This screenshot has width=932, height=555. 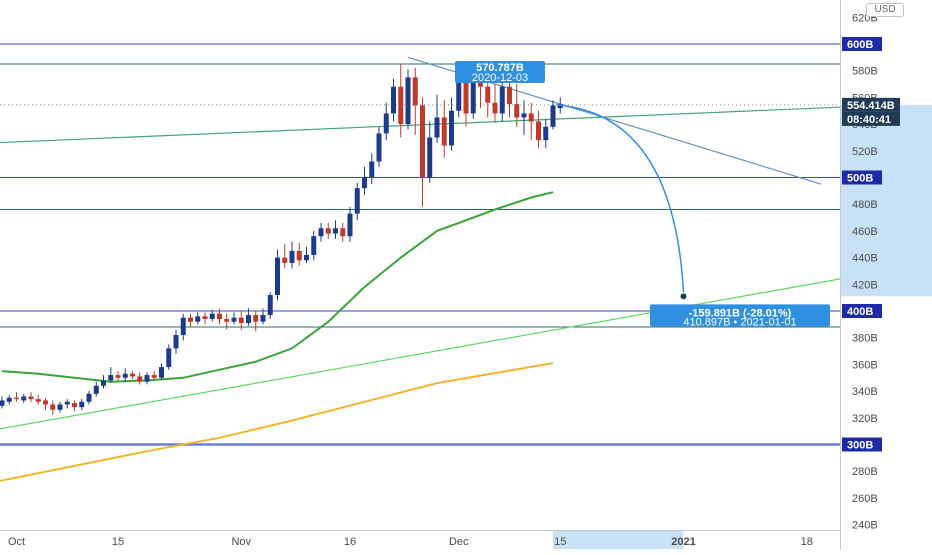 I want to click on price-note-date: 2020-12-03, so click(x=500, y=78).